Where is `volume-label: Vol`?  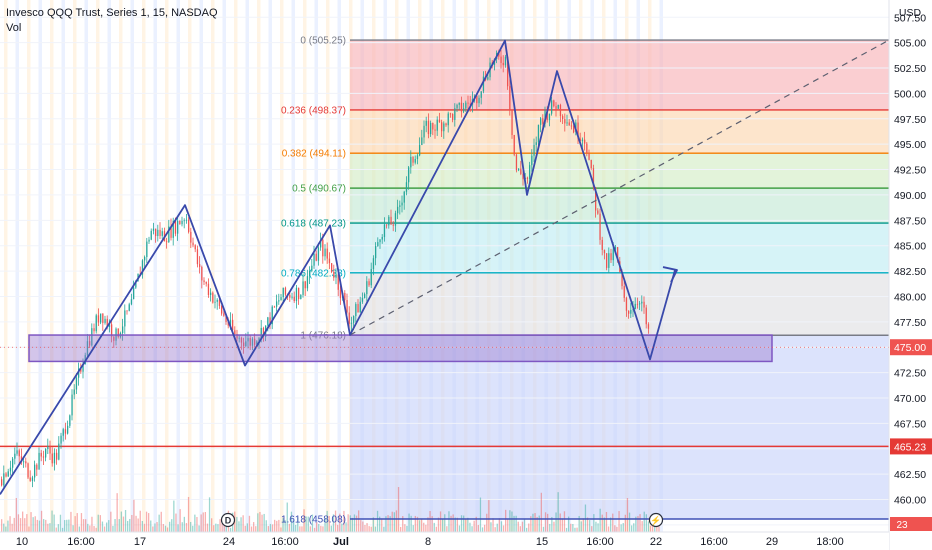
volume-label: Vol is located at coordinates (14, 28).